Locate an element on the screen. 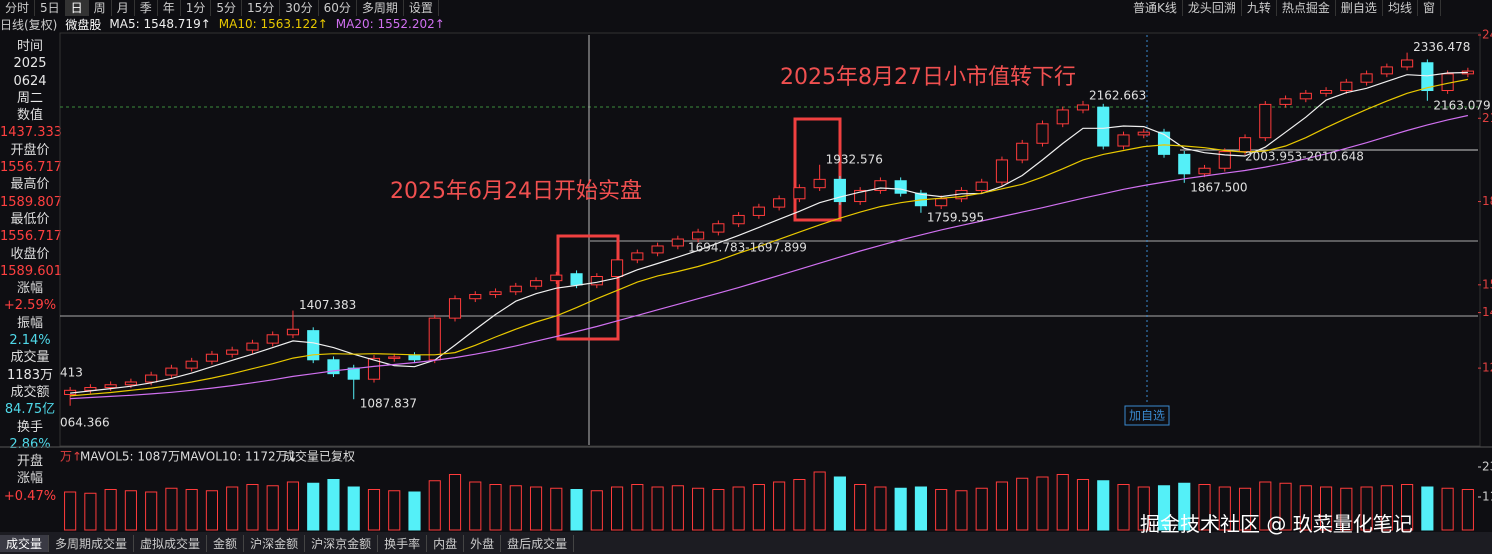 The height and width of the screenshot is (554, 1492). volume-tick-label: 23 is located at coordinates (1487, 467).